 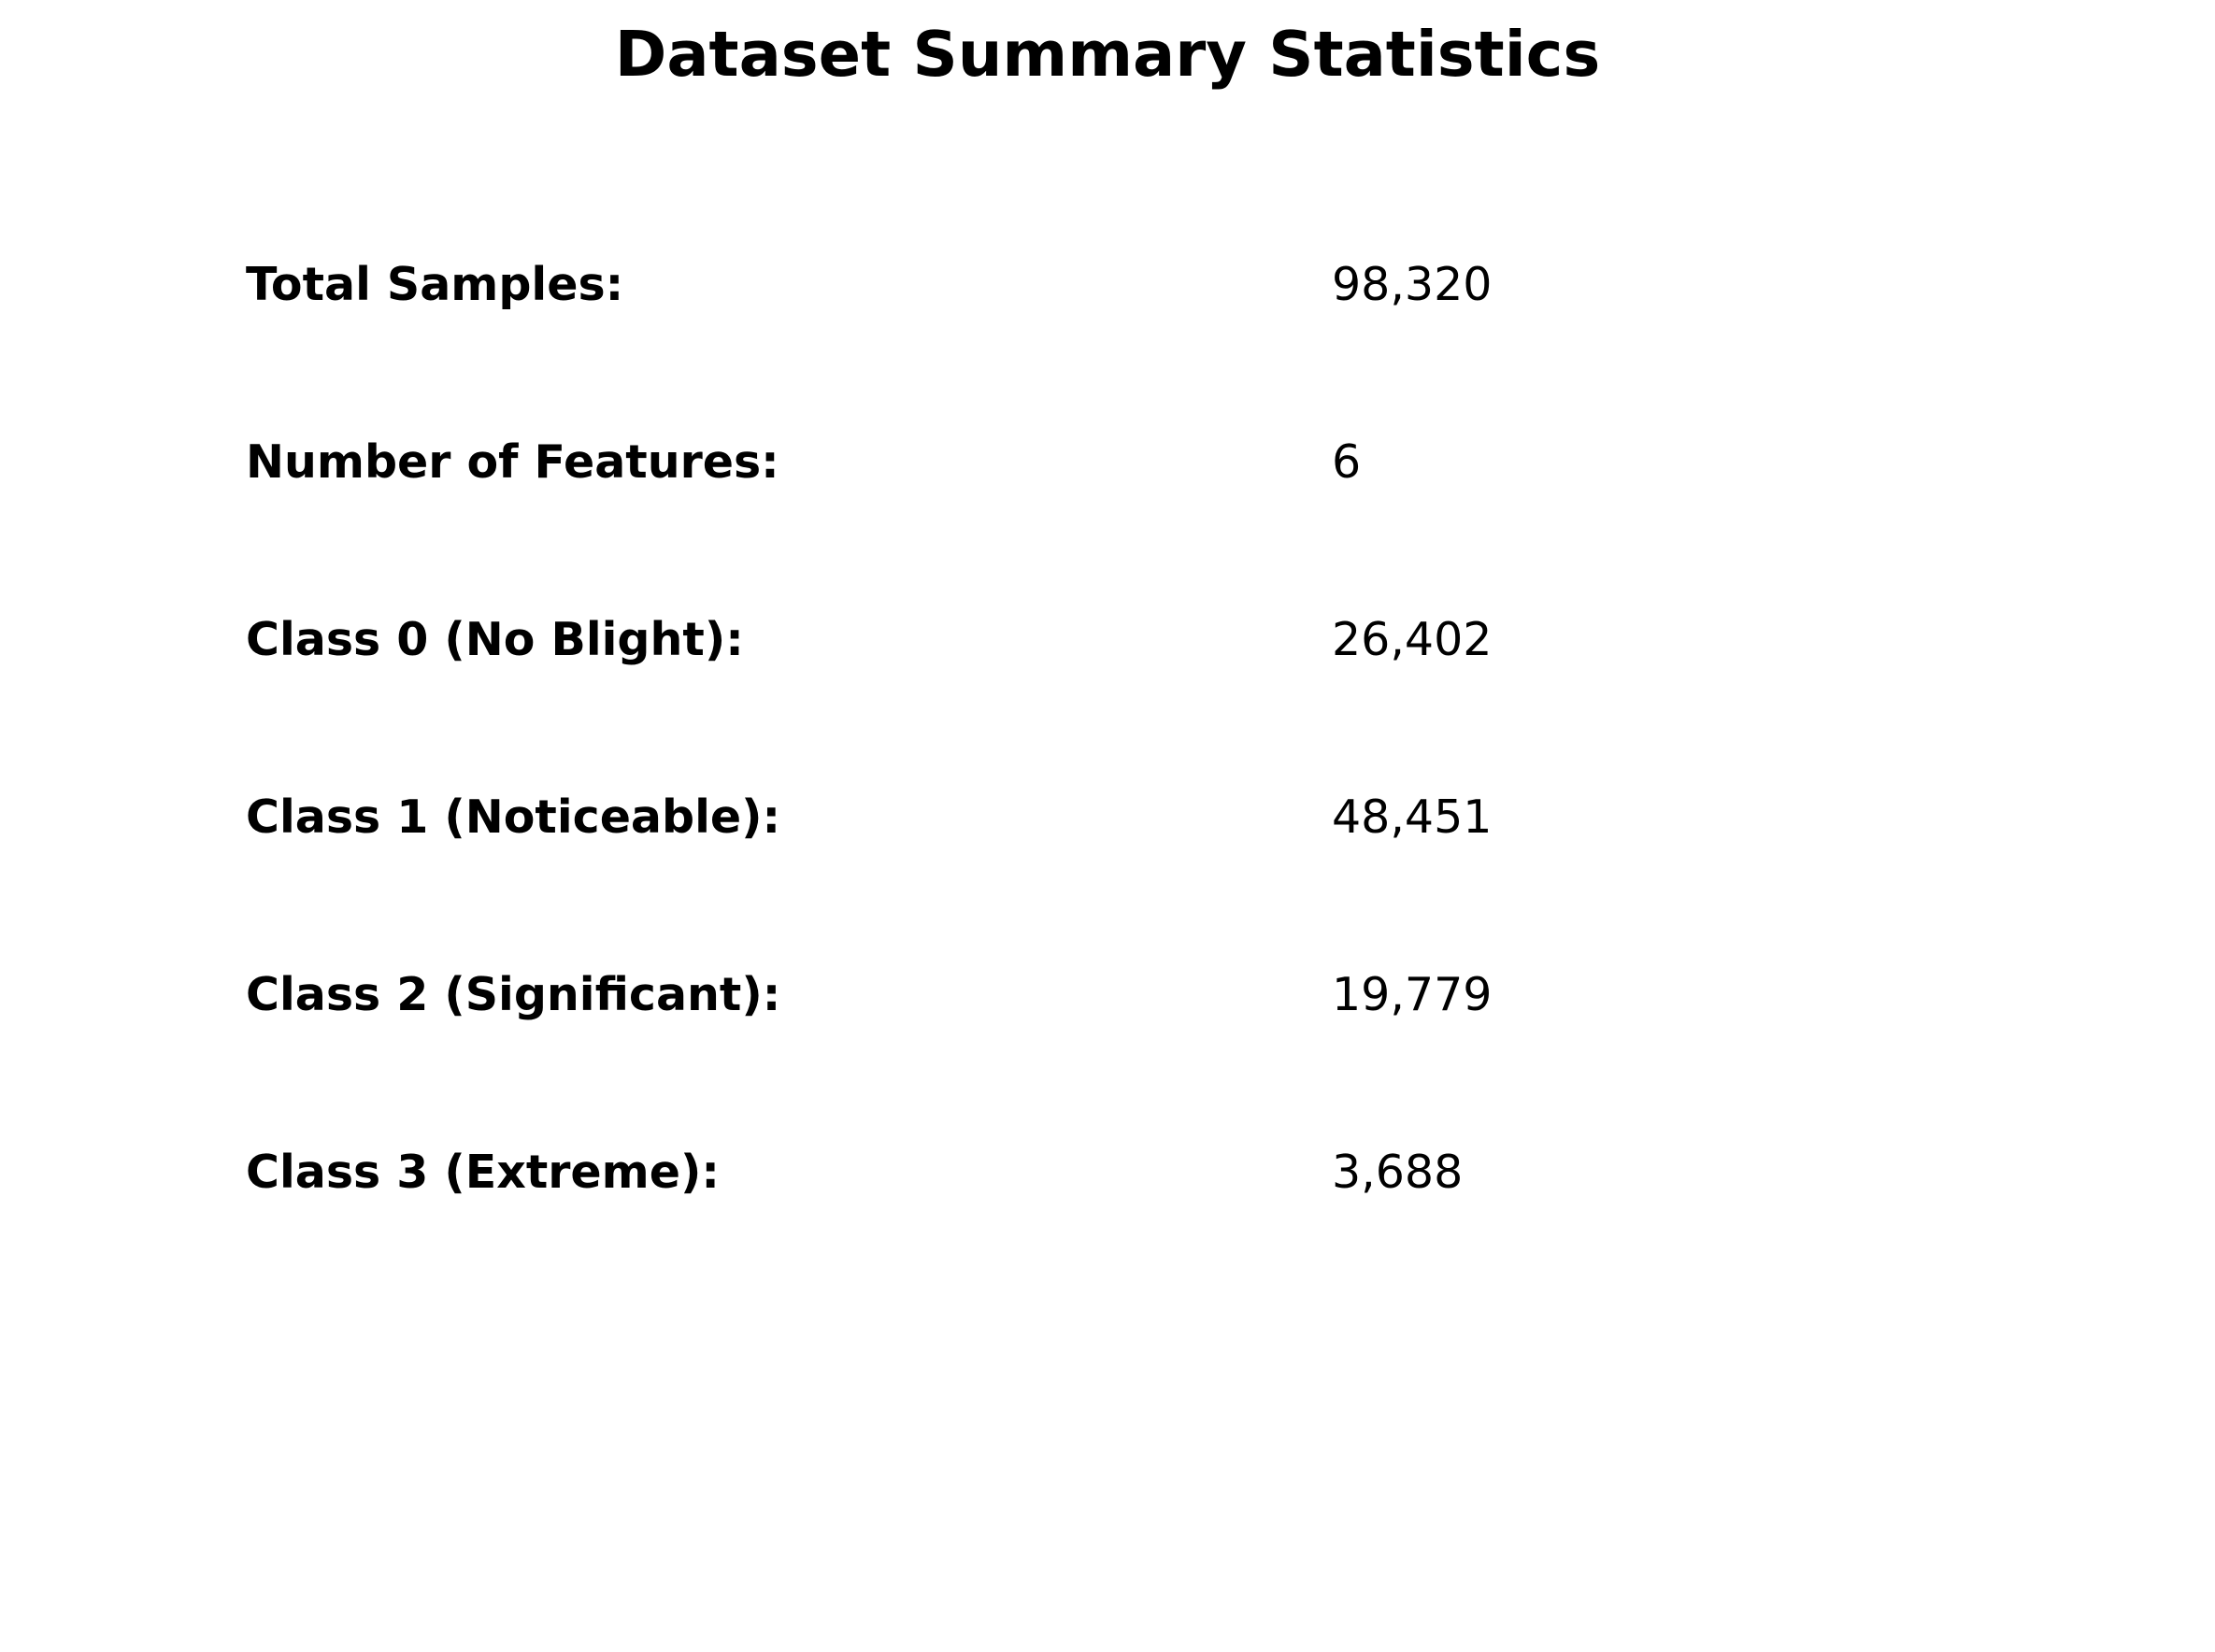 What do you see at coordinates (1107, 462) in the screenshot?
I see `table-row: Number of Features: 6` at bounding box center [1107, 462].